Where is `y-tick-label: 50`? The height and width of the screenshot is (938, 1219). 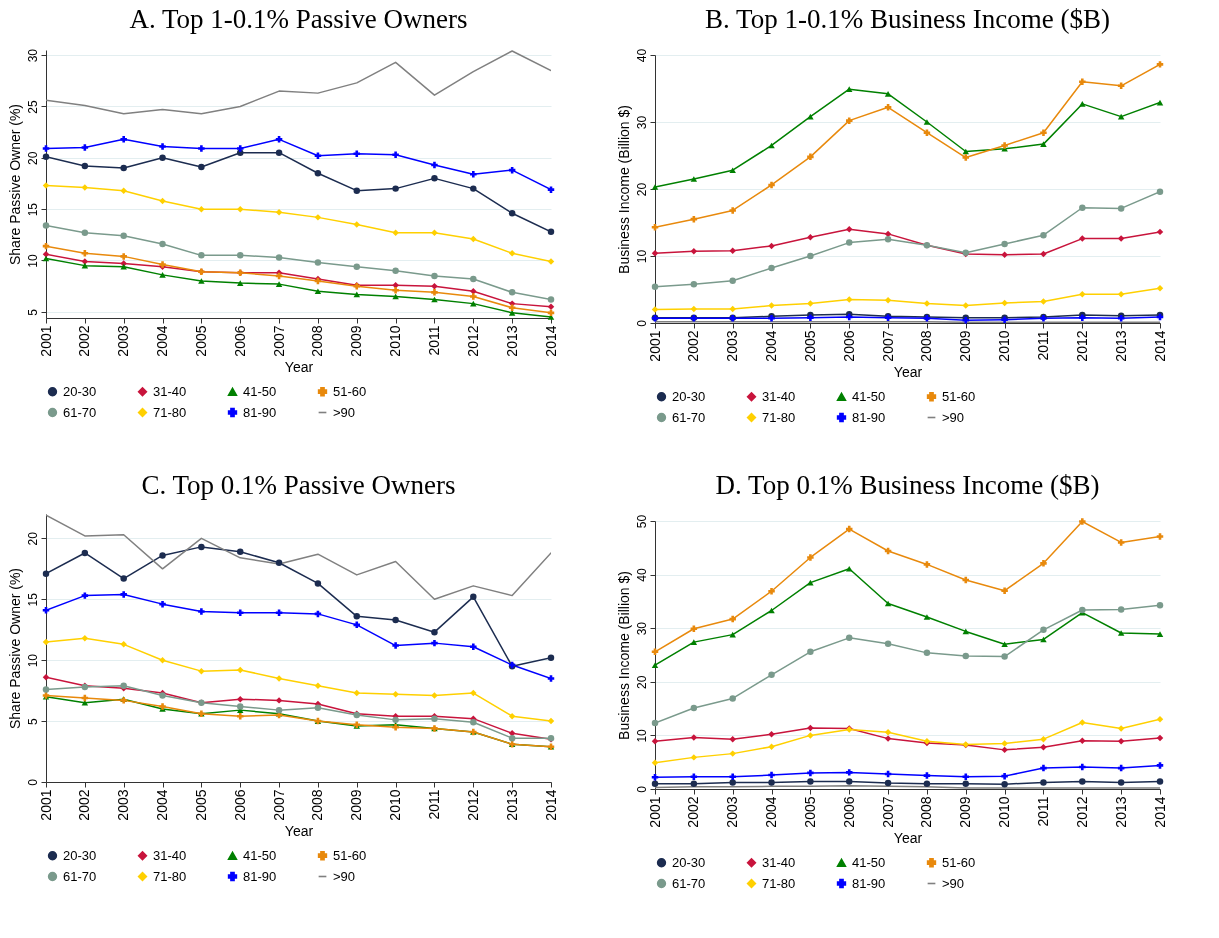
y-tick-label: 50 is located at coordinates (641, 521).